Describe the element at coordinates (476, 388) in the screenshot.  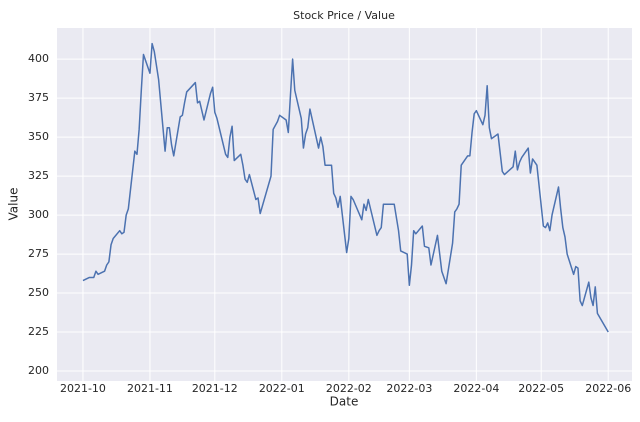
I see `x-tick-label: 2022-04` at that location.